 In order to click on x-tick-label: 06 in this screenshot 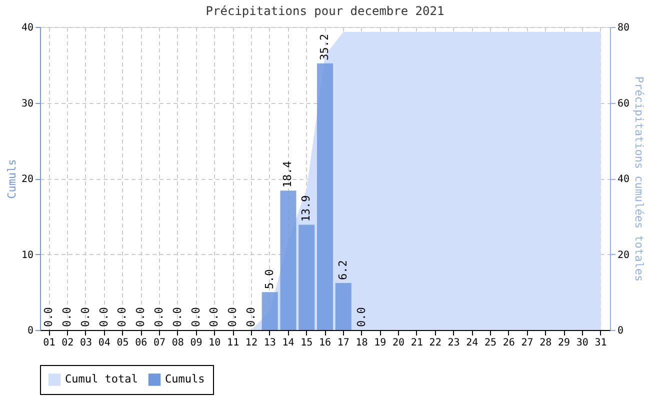, I will do `click(141, 343)`.